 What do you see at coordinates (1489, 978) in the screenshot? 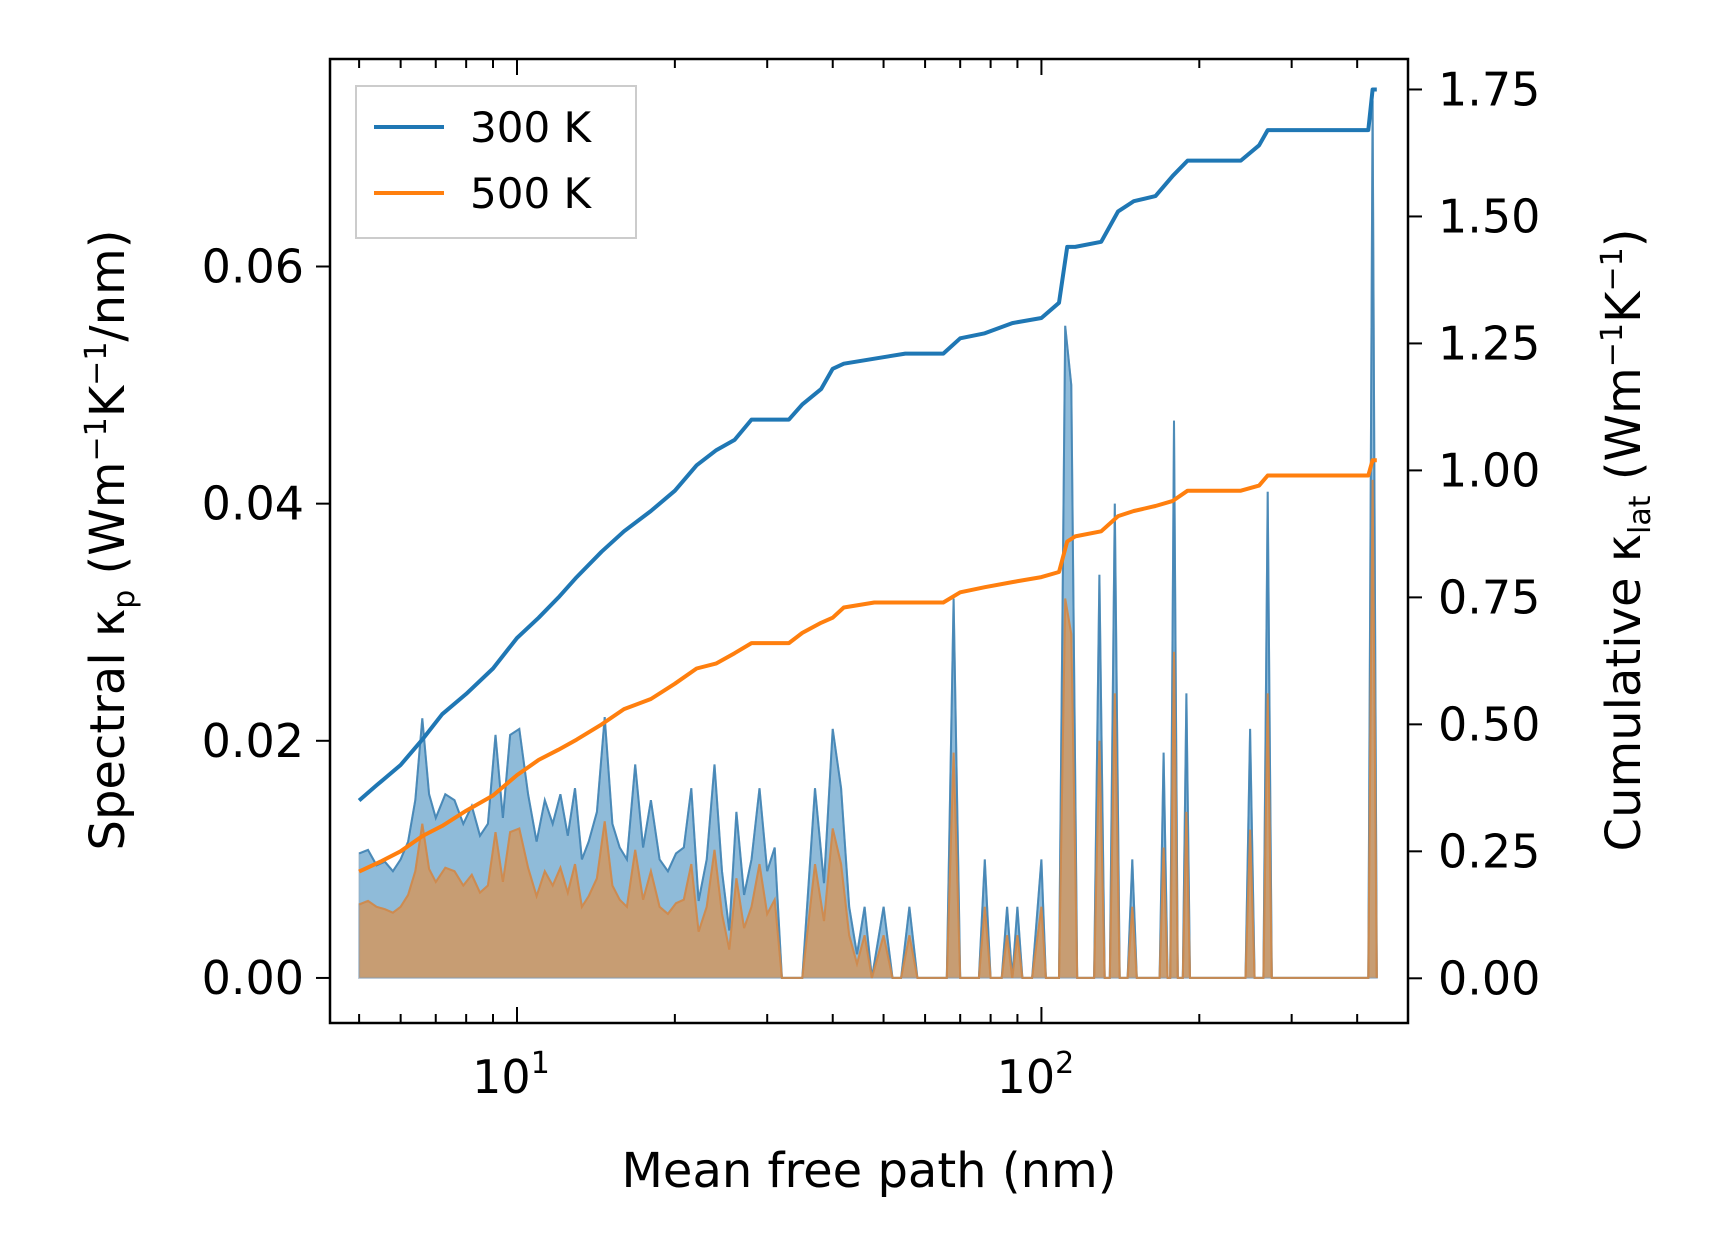
I see `y-right-tick-label: 0.00` at bounding box center [1489, 978].